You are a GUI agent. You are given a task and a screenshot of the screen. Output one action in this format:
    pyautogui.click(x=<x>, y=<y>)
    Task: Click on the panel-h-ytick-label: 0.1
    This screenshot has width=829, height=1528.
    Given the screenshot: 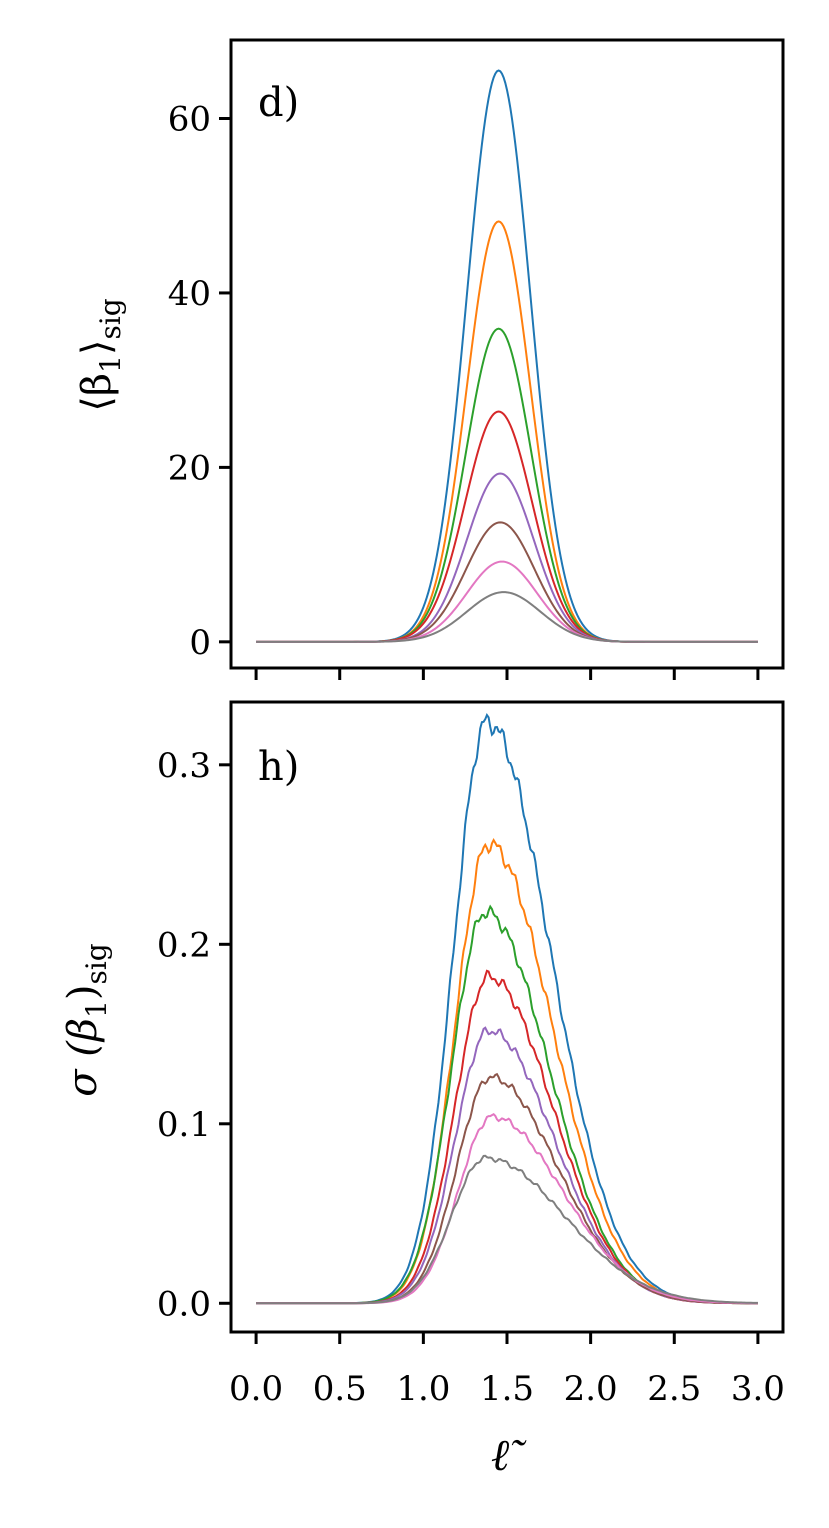 What is the action you would take?
    pyautogui.click(x=184, y=1125)
    